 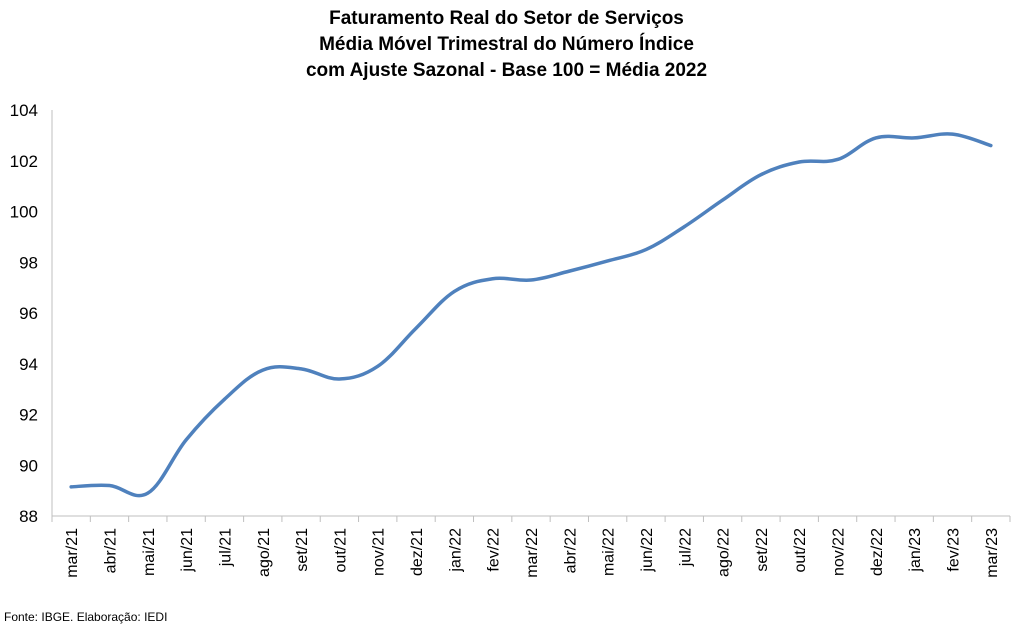 I want to click on x-tick-label: dez/22, so click(x=877, y=552).